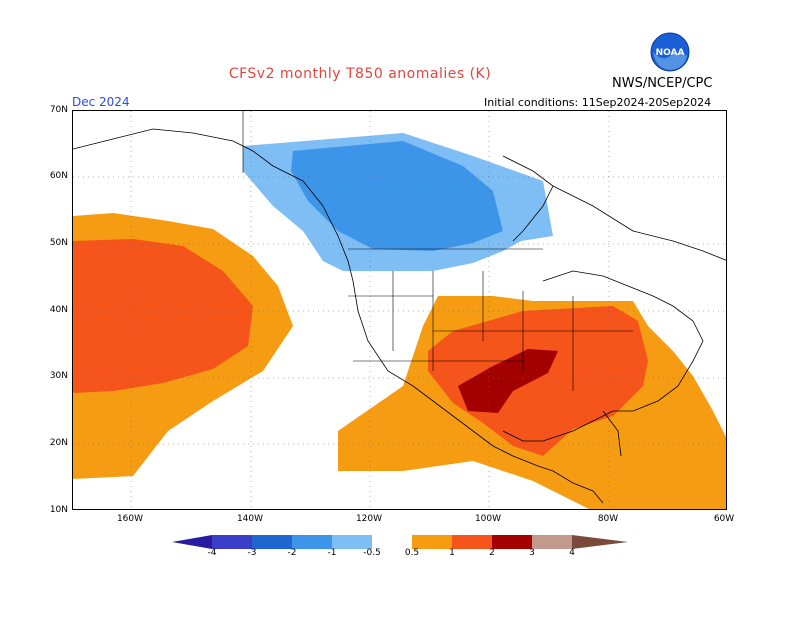  What do you see at coordinates (372, 553) in the screenshot?
I see `colorbar-label-m05: -0.5` at bounding box center [372, 553].